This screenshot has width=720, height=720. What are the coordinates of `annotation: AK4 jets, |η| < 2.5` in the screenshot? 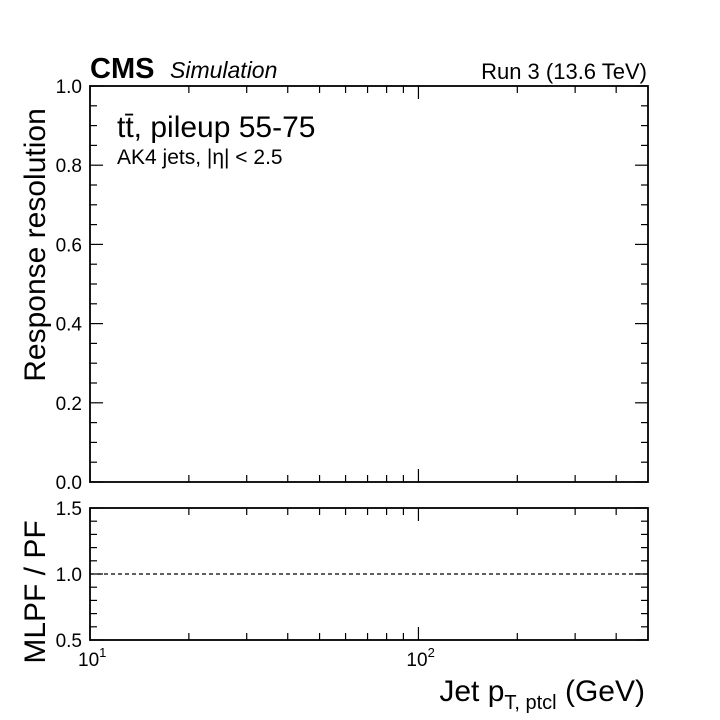 It's located at (200, 157).